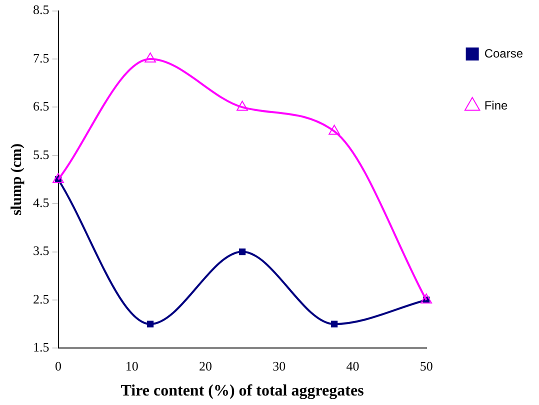 The image size is (539, 405). What do you see at coordinates (41, 154) in the screenshot?
I see `y-tick-label: 5.5` at bounding box center [41, 154].